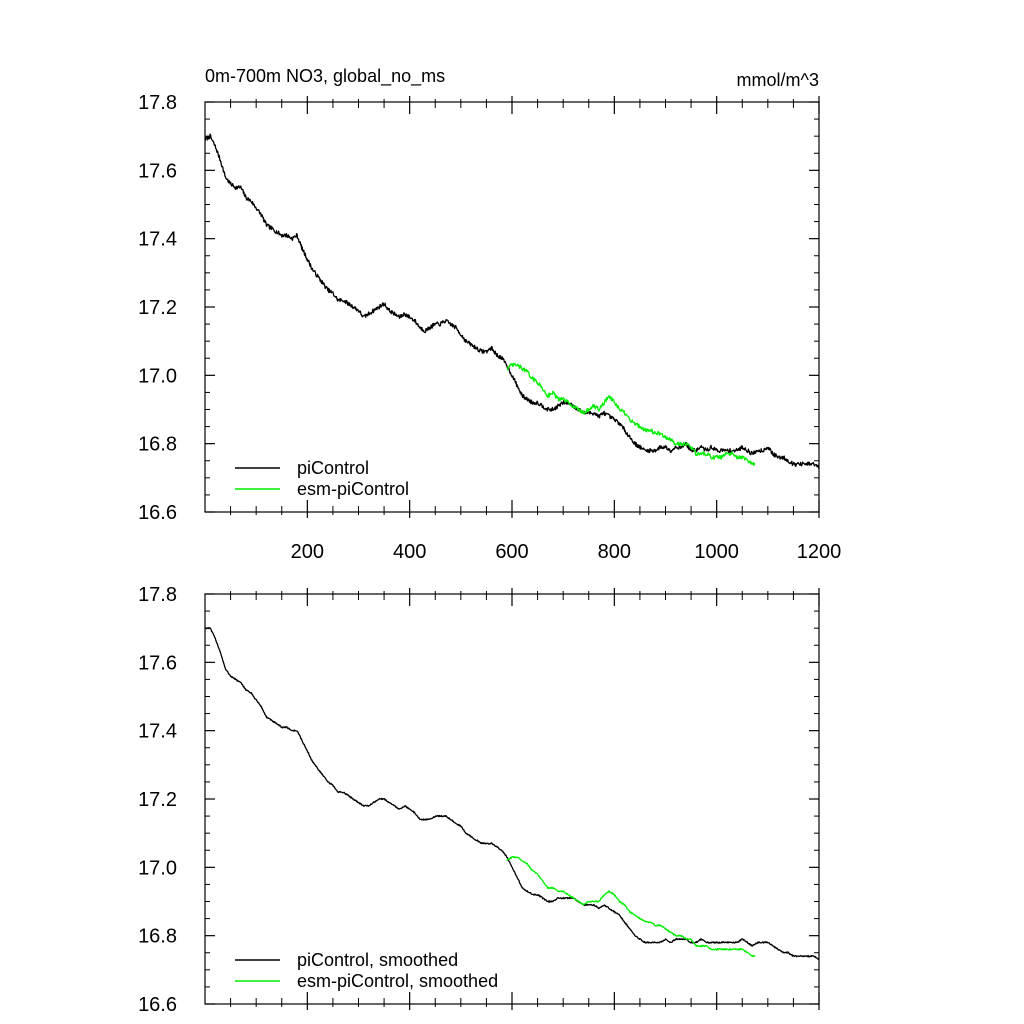 This screenshot has width=1024, height=1024. I want to click on legend-label: piControl, smoothed, so click(377, 960).